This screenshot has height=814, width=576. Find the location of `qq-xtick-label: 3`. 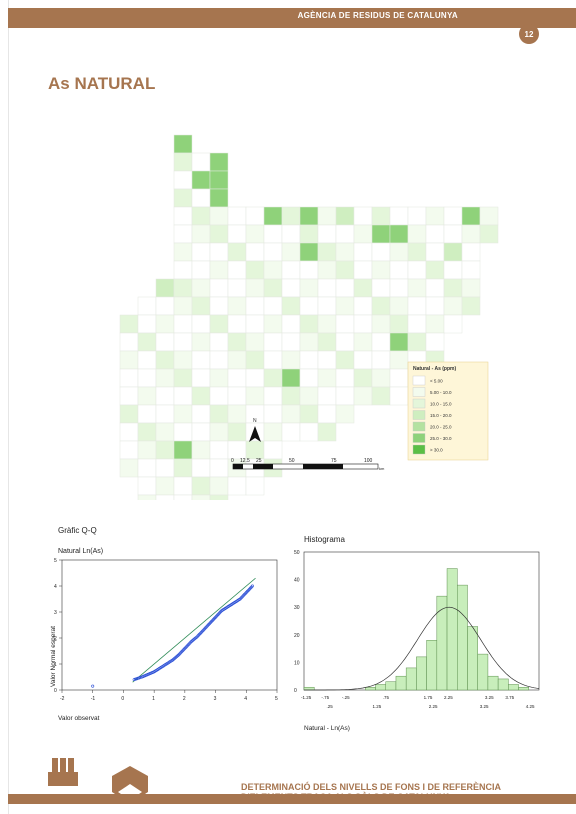

qq-xtick-label: 3 is located at coordinates (215, 699).